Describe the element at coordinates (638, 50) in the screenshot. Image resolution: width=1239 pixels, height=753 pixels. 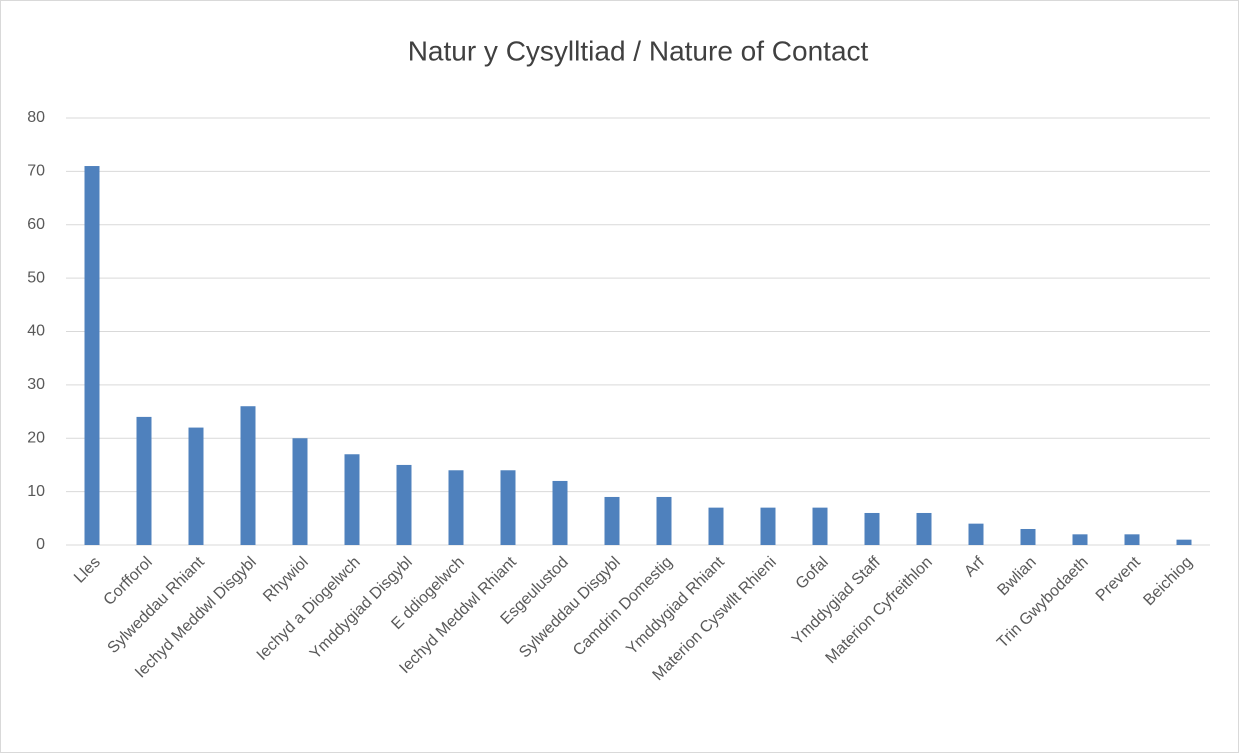
I see `chart-title: Natur y Cysylltiad / Nature of Contact` at that location.